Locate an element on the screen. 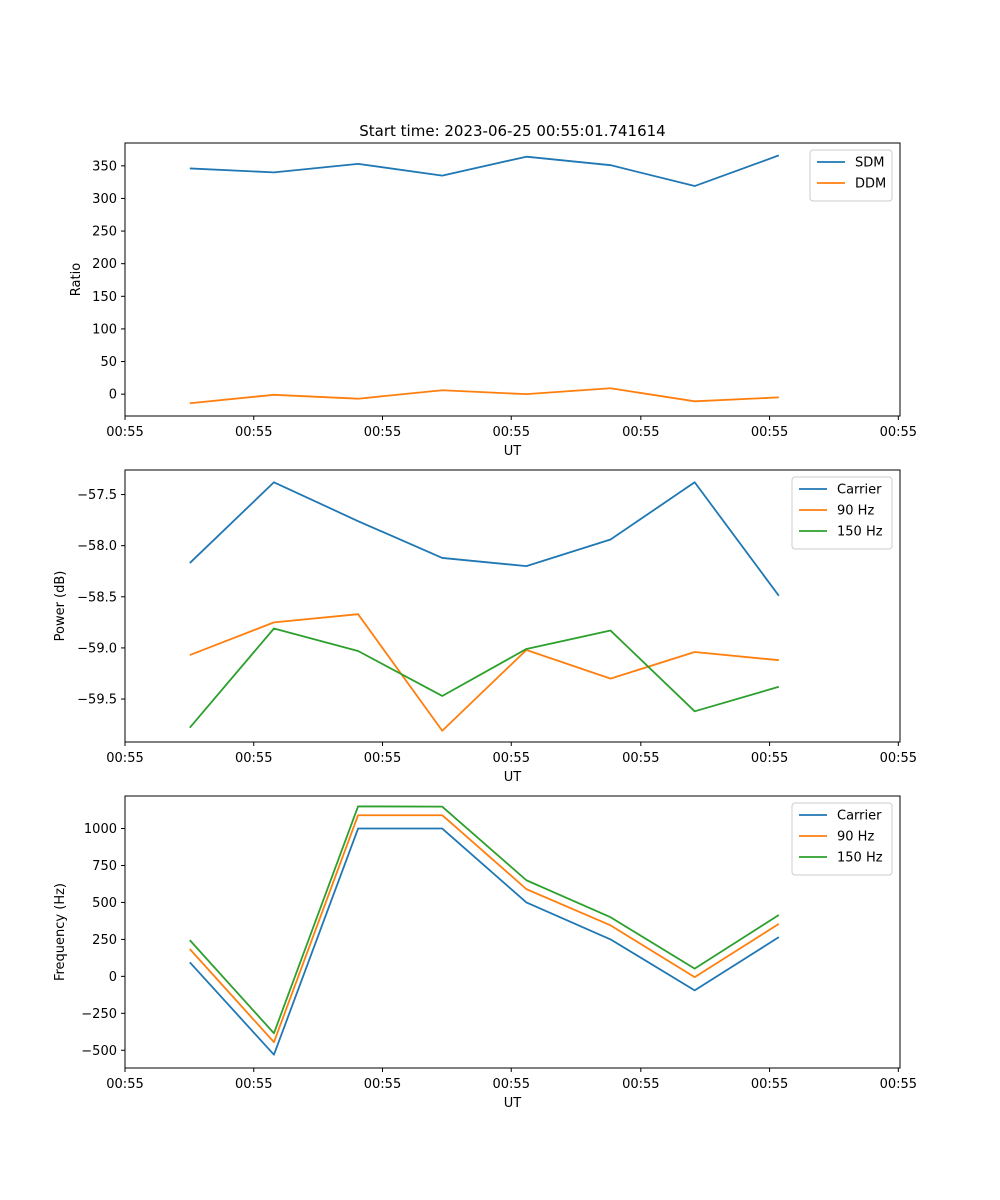  legend-label: SDM is located at coordinates (869, 163).